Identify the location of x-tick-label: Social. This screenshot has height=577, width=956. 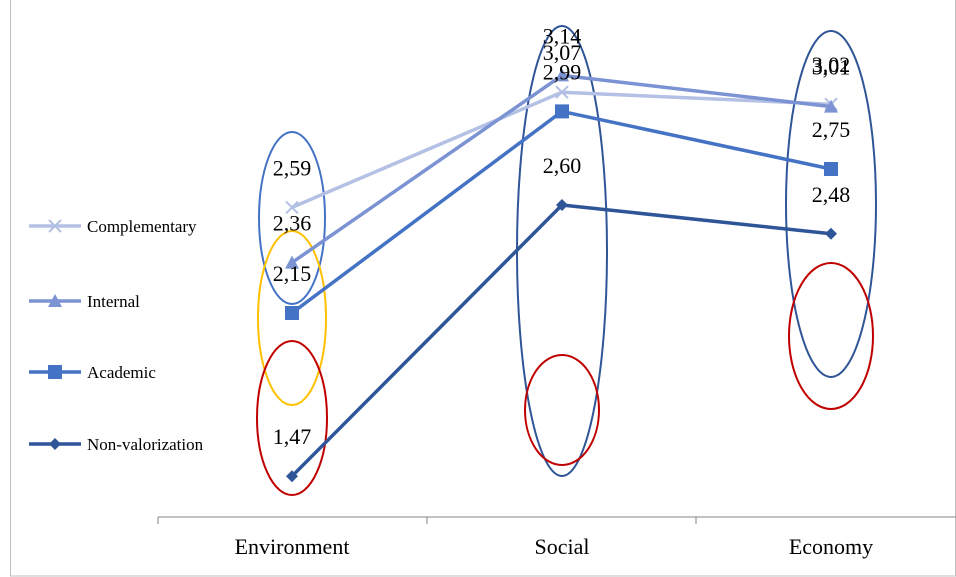
(562, 546).